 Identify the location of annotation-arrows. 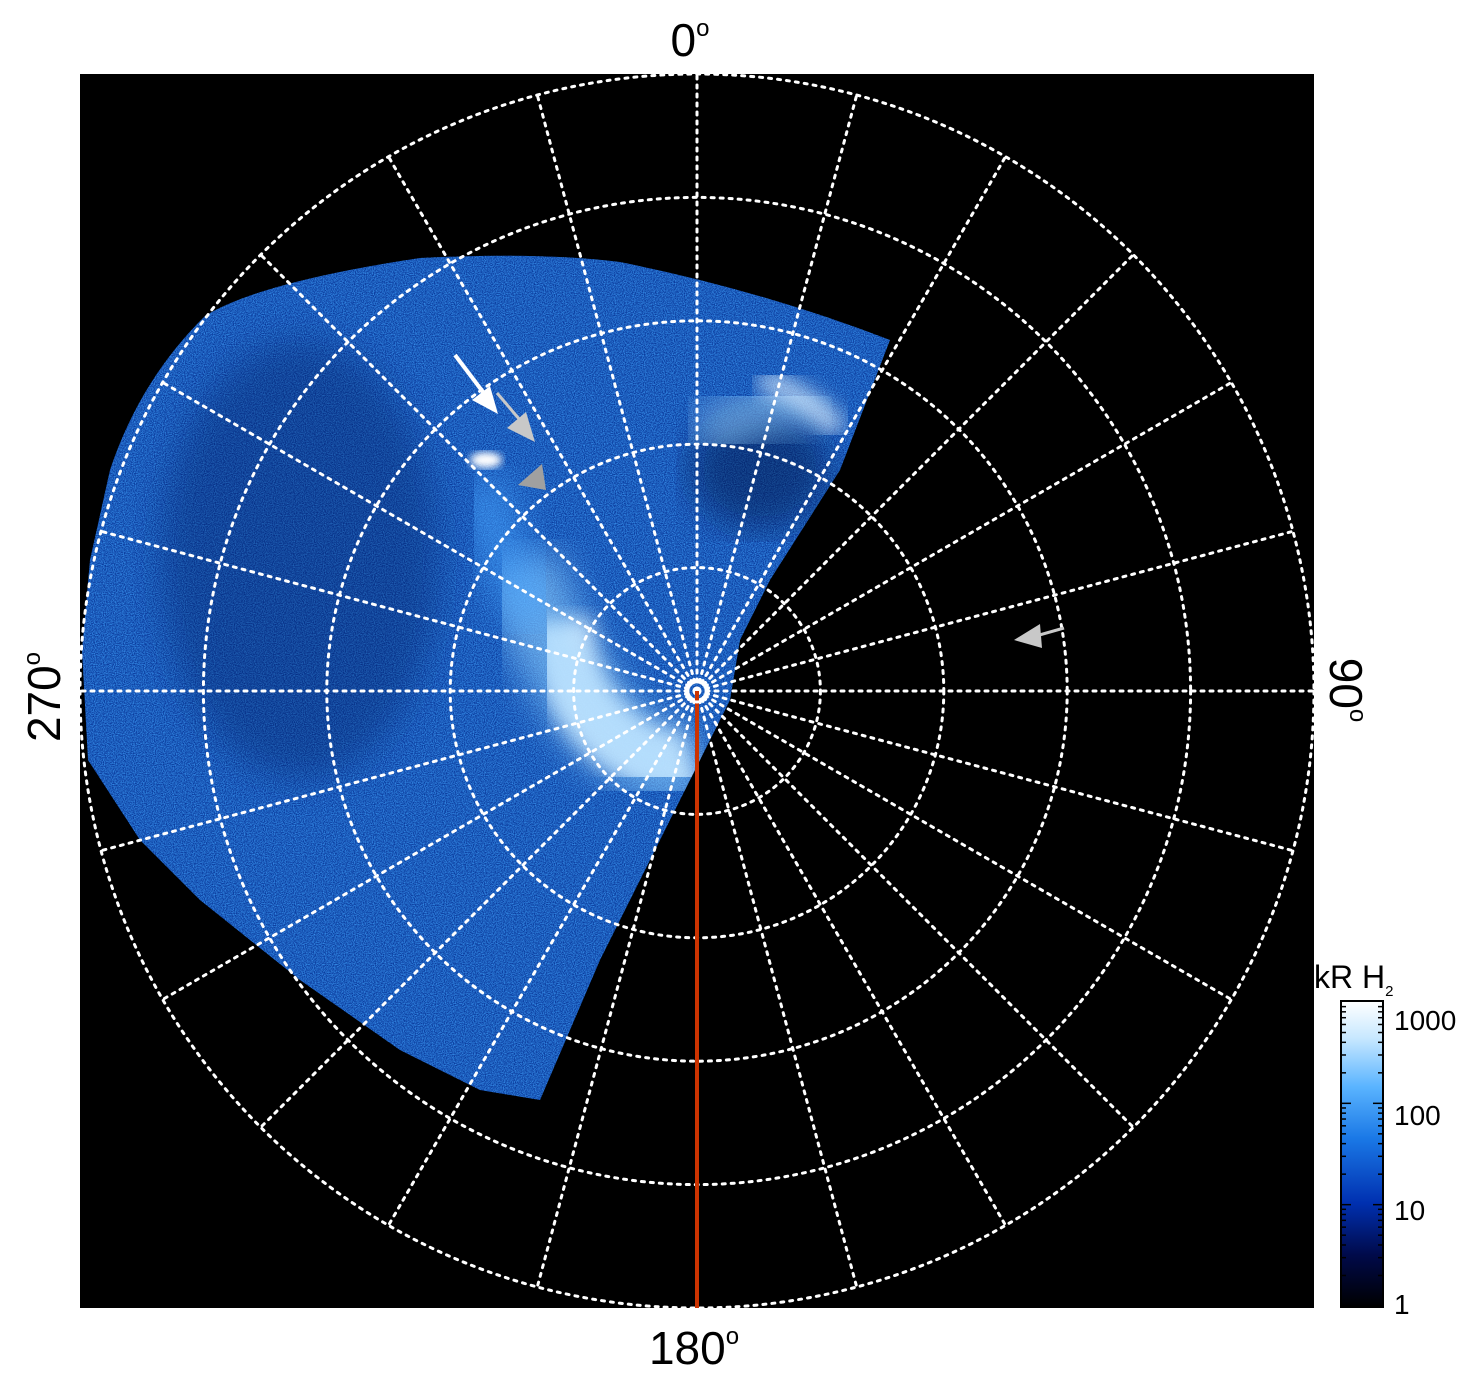
(759, 500).